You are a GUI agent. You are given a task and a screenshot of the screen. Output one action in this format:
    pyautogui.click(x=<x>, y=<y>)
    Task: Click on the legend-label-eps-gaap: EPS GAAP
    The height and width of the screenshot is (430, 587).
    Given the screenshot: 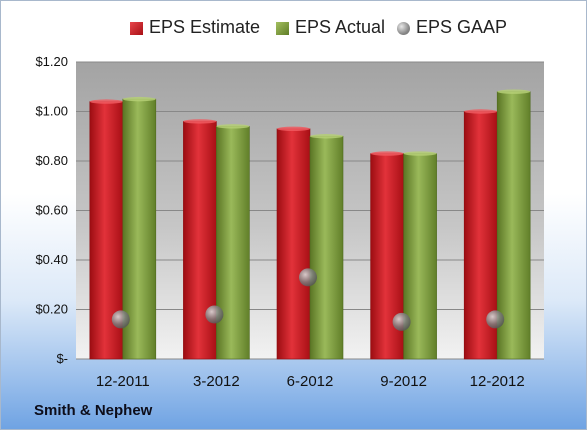 What is the action you would take?
    pyautogui.click(x=462, y=27)
    